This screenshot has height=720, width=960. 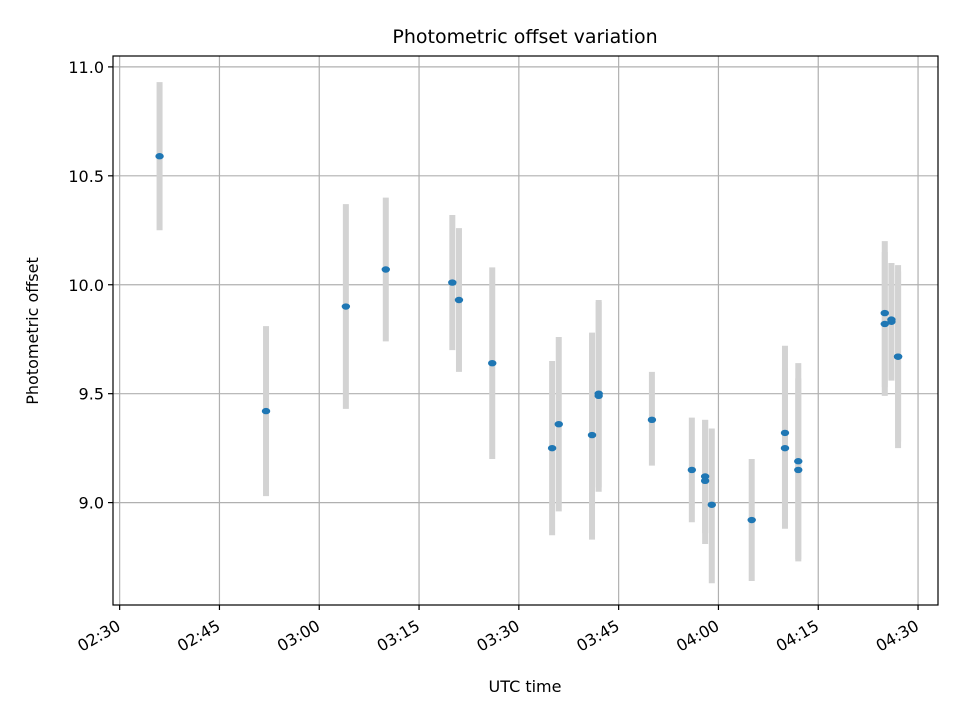 I want to click on y-tick-label: 10.0, so click(x=86, y=285).